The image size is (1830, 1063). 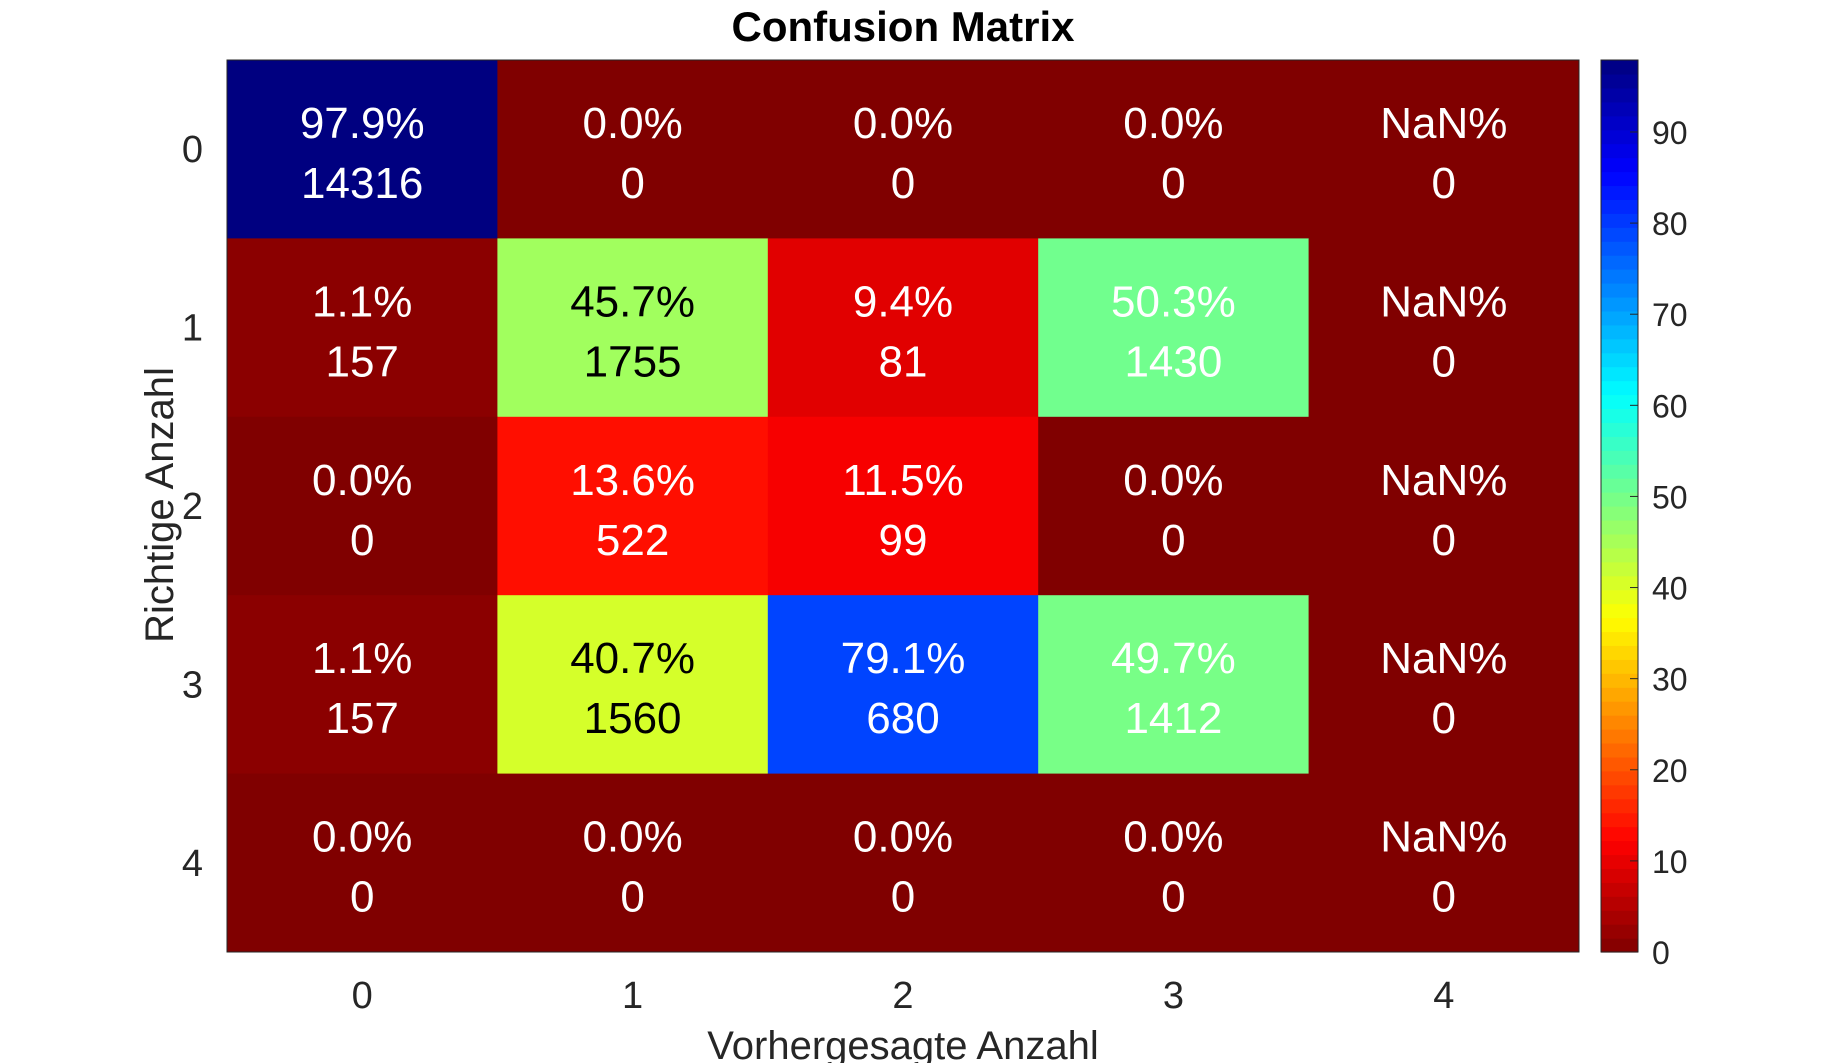 I want to click on colorbar-tick-label: 40, so click(x=1670, y=589).